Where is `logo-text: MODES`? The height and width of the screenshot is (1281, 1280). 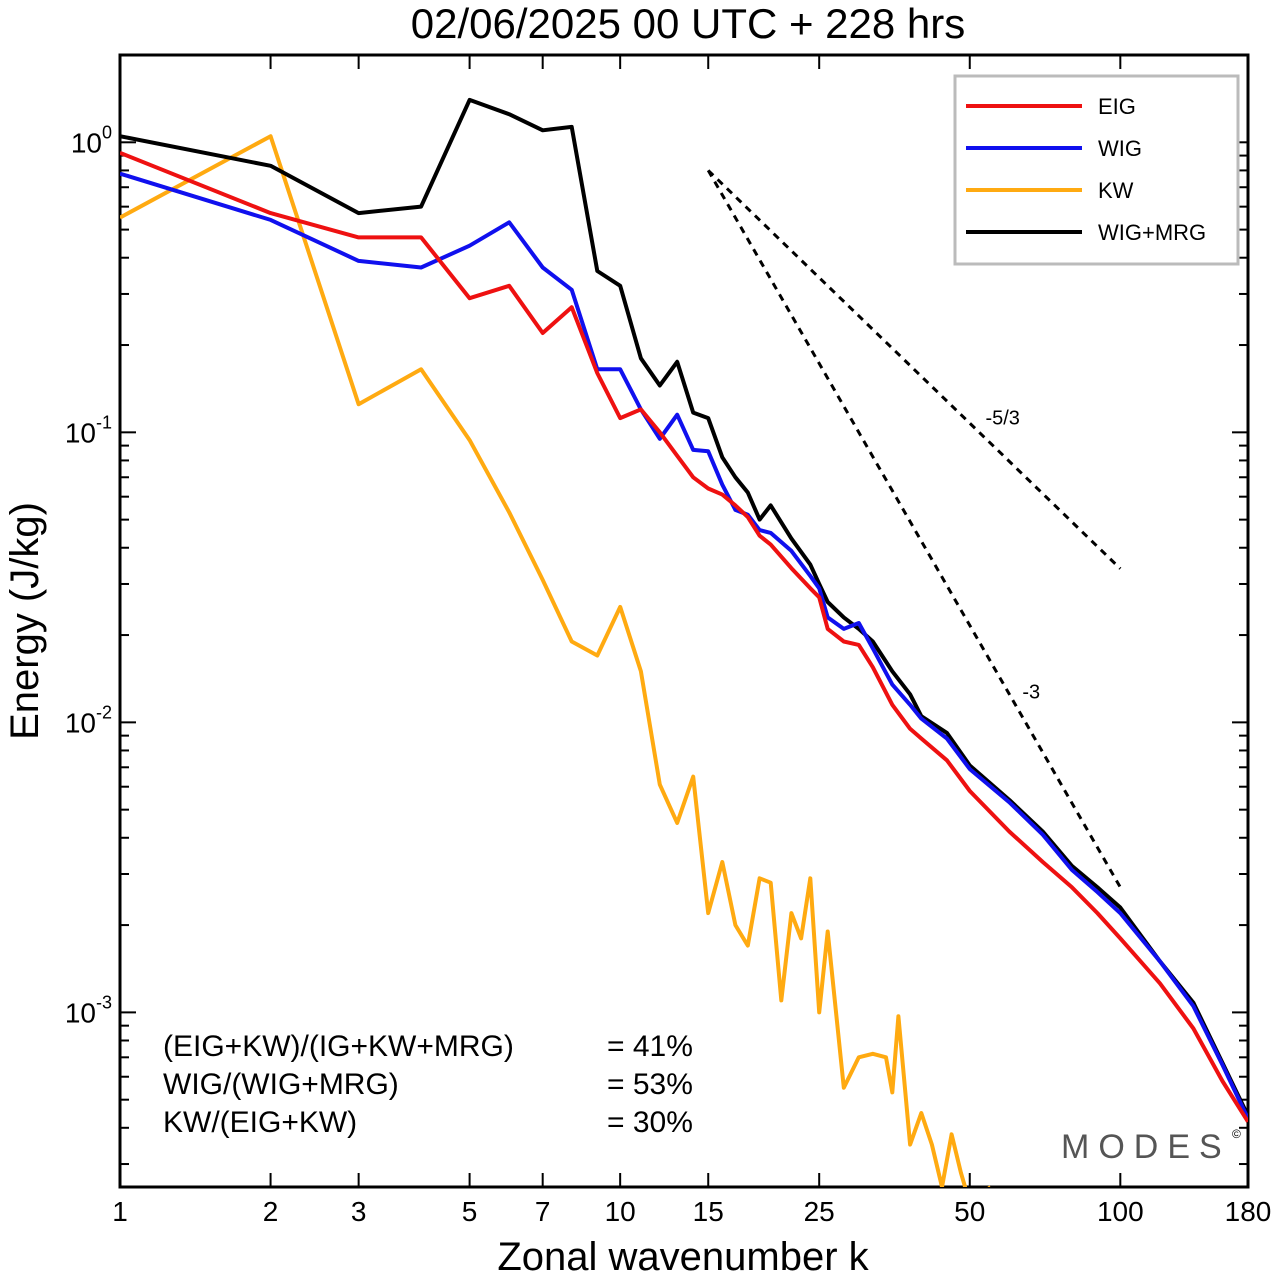 logo-text: MODES is located at coordinates (1146, 1147).